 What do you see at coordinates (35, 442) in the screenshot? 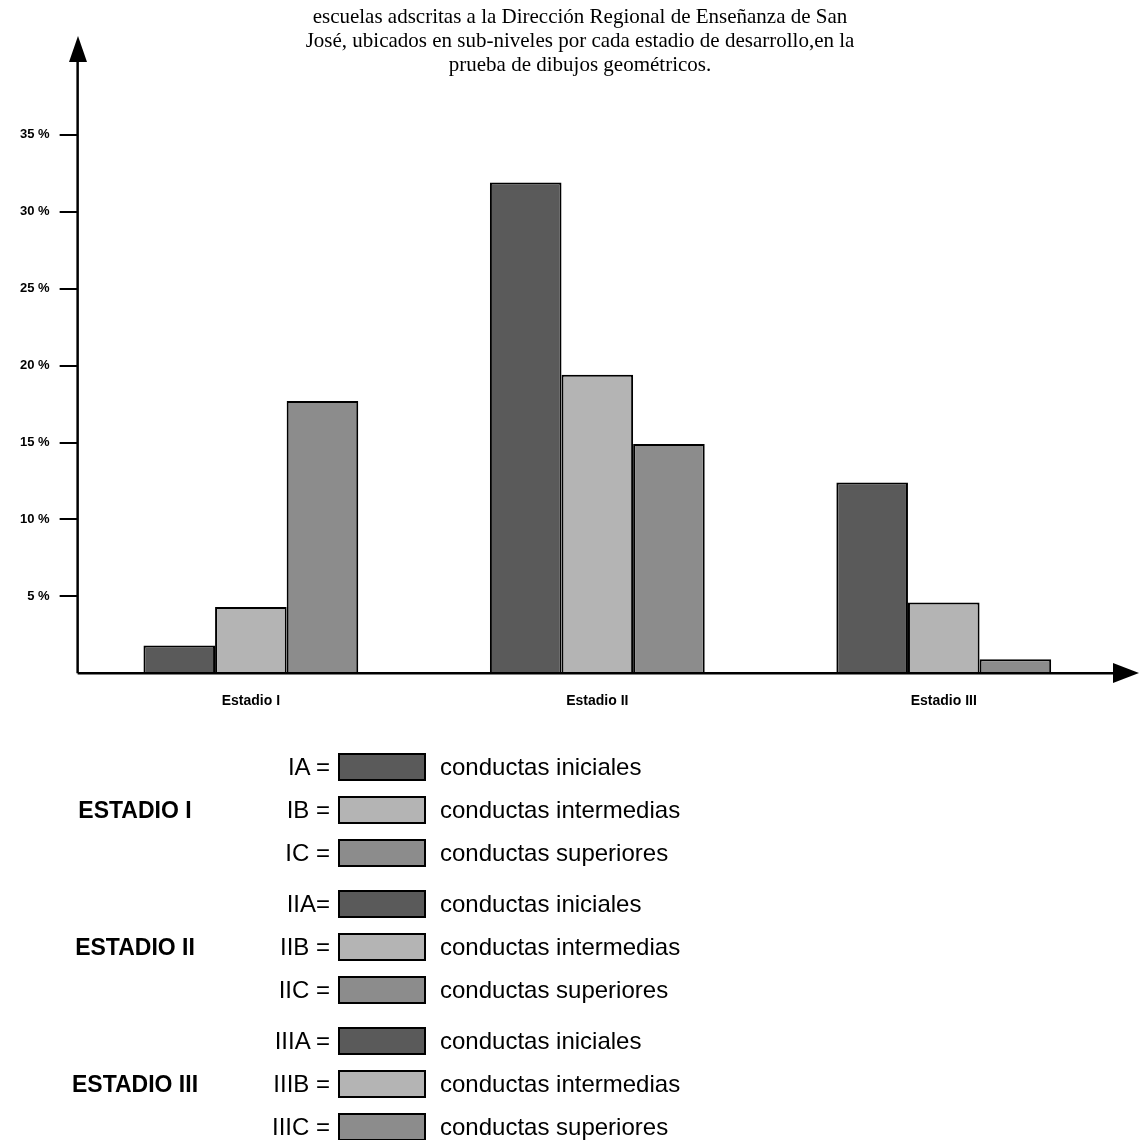
I see `y-tick-label: 15 %` at bounding box center [35, 442].